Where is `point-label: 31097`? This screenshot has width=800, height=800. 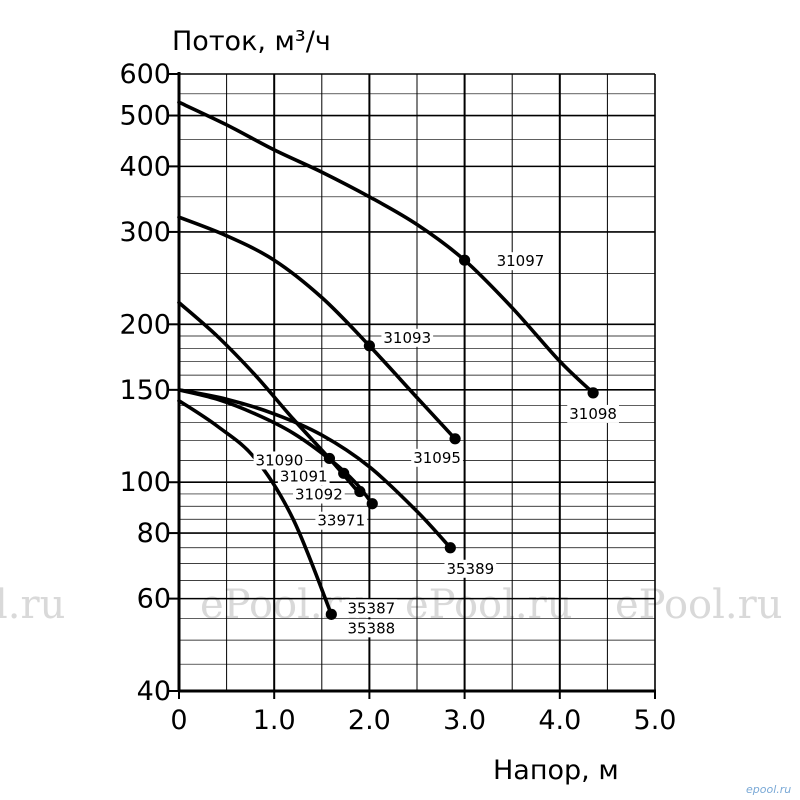
point-label: 31097 is located at coordinates (521, 261).